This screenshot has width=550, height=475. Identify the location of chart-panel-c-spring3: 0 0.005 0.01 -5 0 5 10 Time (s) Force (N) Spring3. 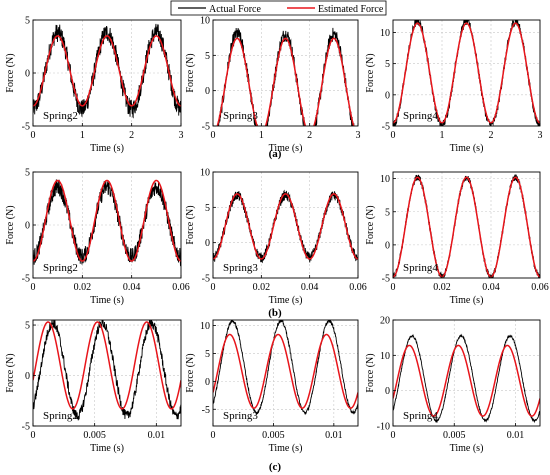
(272, 386).